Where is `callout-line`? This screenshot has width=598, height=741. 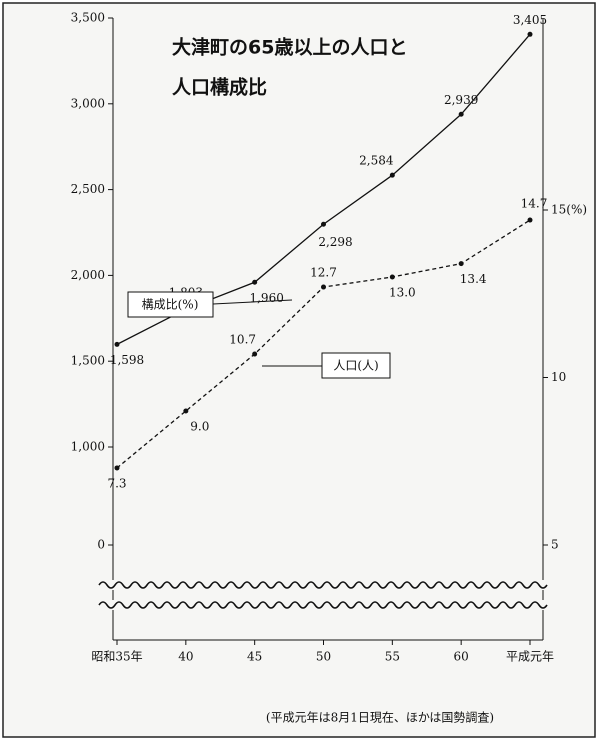
callout-line is located at coordinates (252, 302).